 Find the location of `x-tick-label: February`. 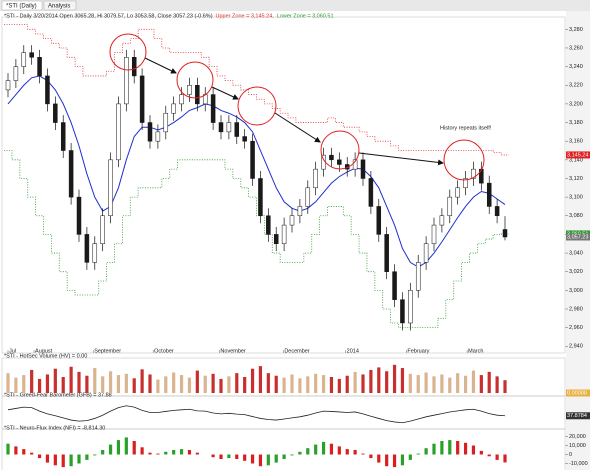

x-tick-label: February is located at coordinates (418, 351).